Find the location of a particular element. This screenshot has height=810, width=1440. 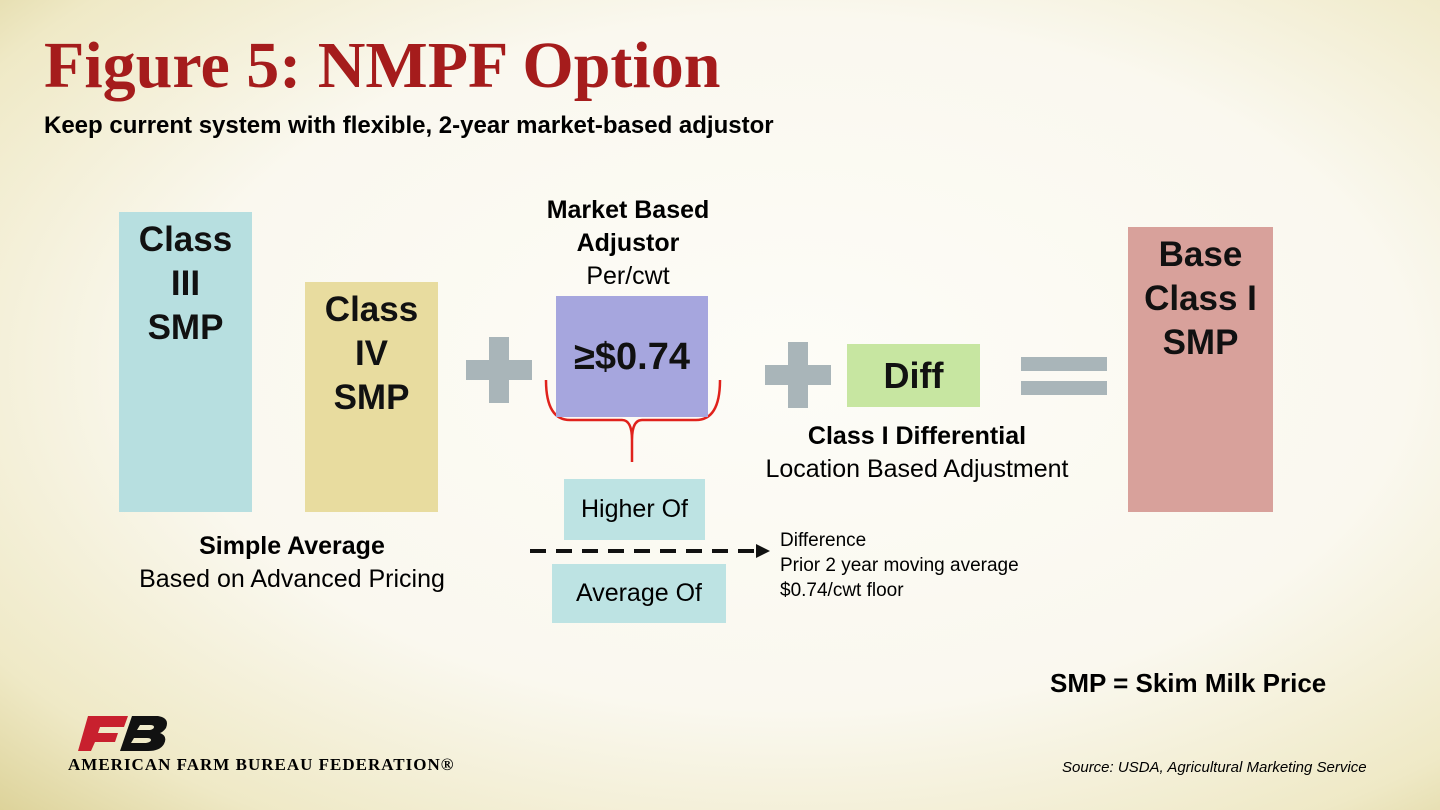

caption-sub: Based on Advanced Pricing is located at coordinates (292, 579).